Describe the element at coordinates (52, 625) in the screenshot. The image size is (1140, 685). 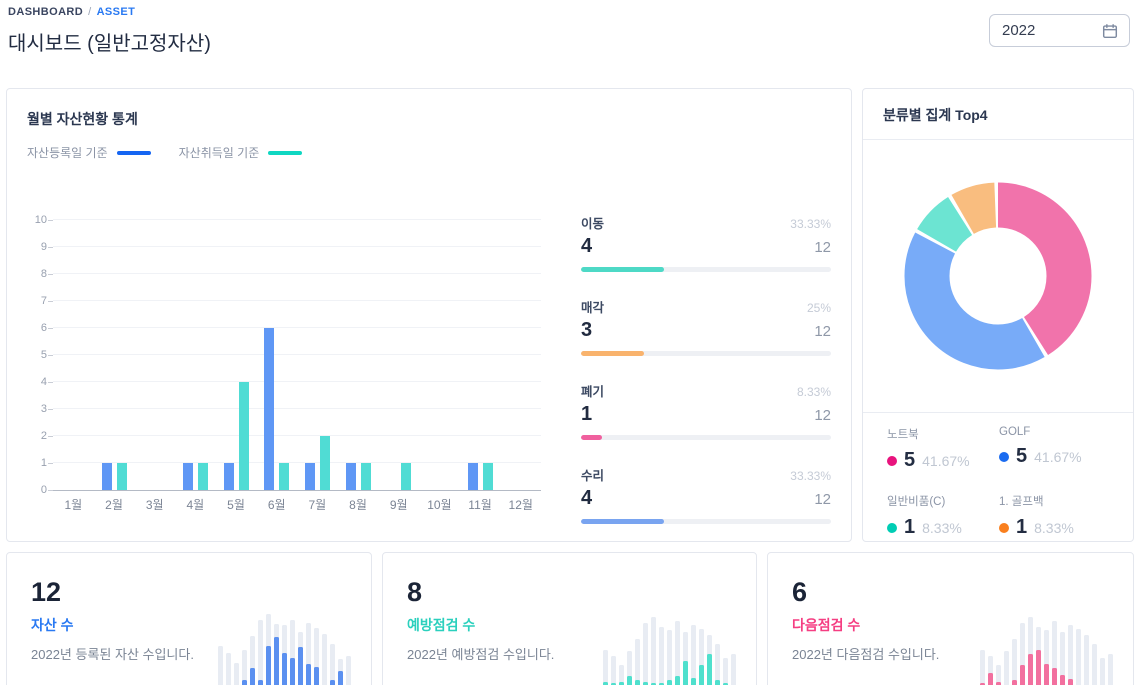
I see `summary-label: 자산 수` at that location.